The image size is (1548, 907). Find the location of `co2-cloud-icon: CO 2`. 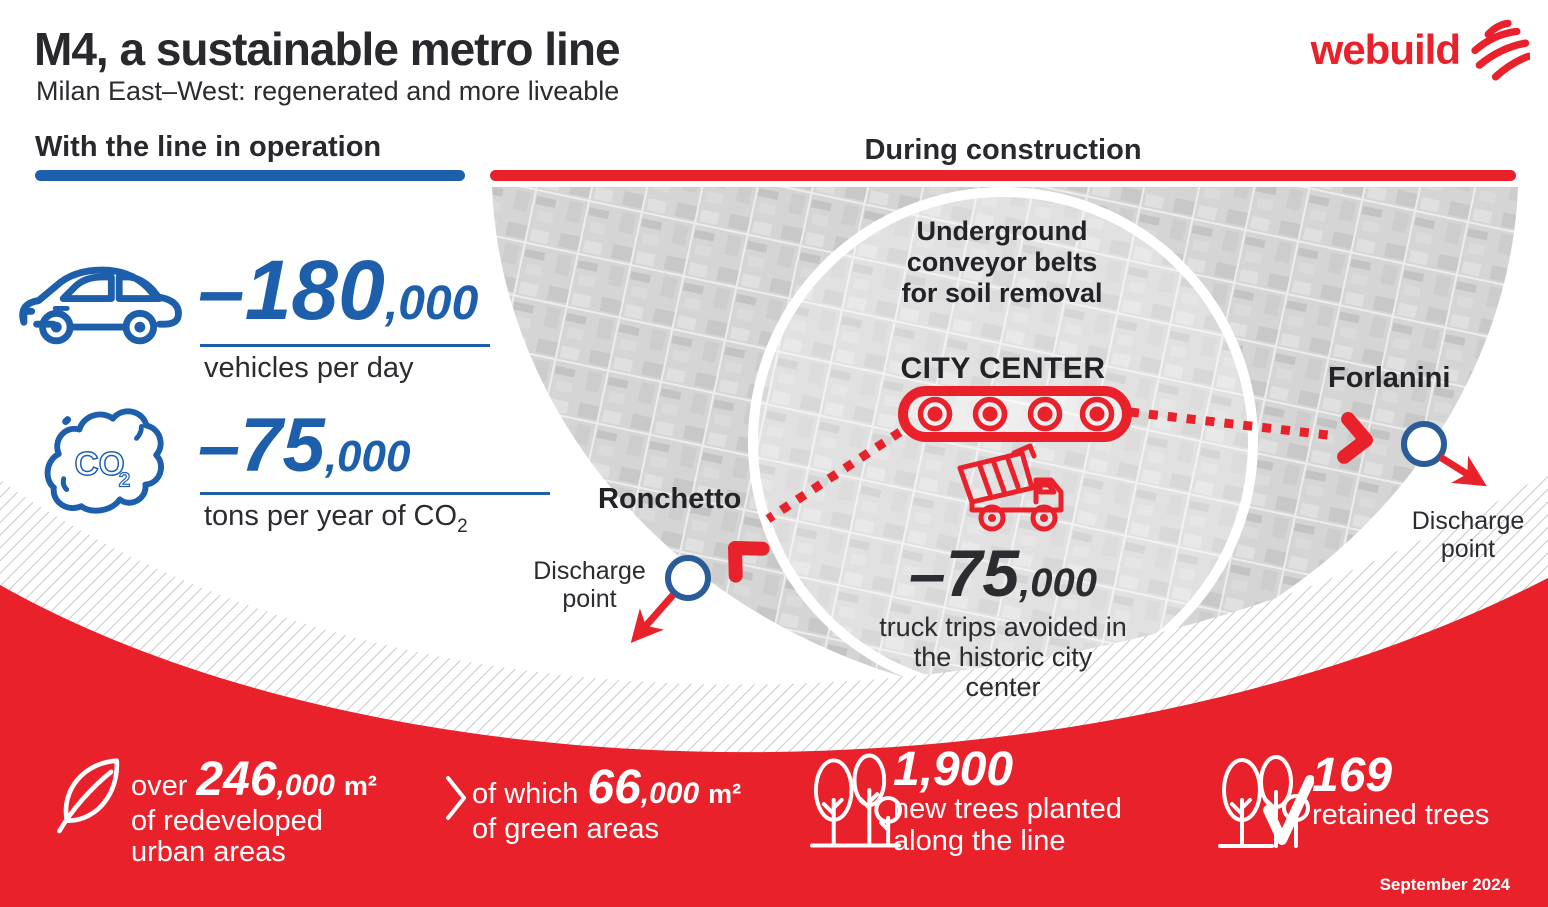

co2-cloud-icon: CO 2 is located at coordinates (104, 461).